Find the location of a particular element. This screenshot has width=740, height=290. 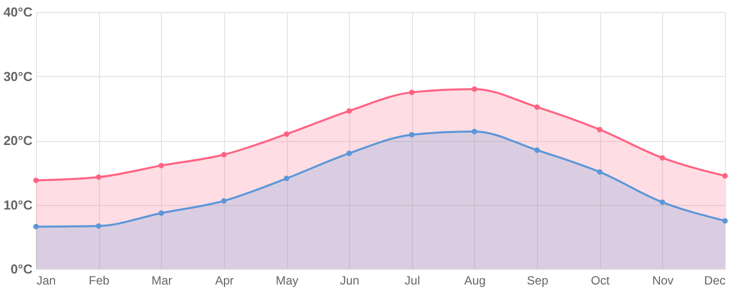

x-tick-label: Jul is located at coordinates (412, 281).